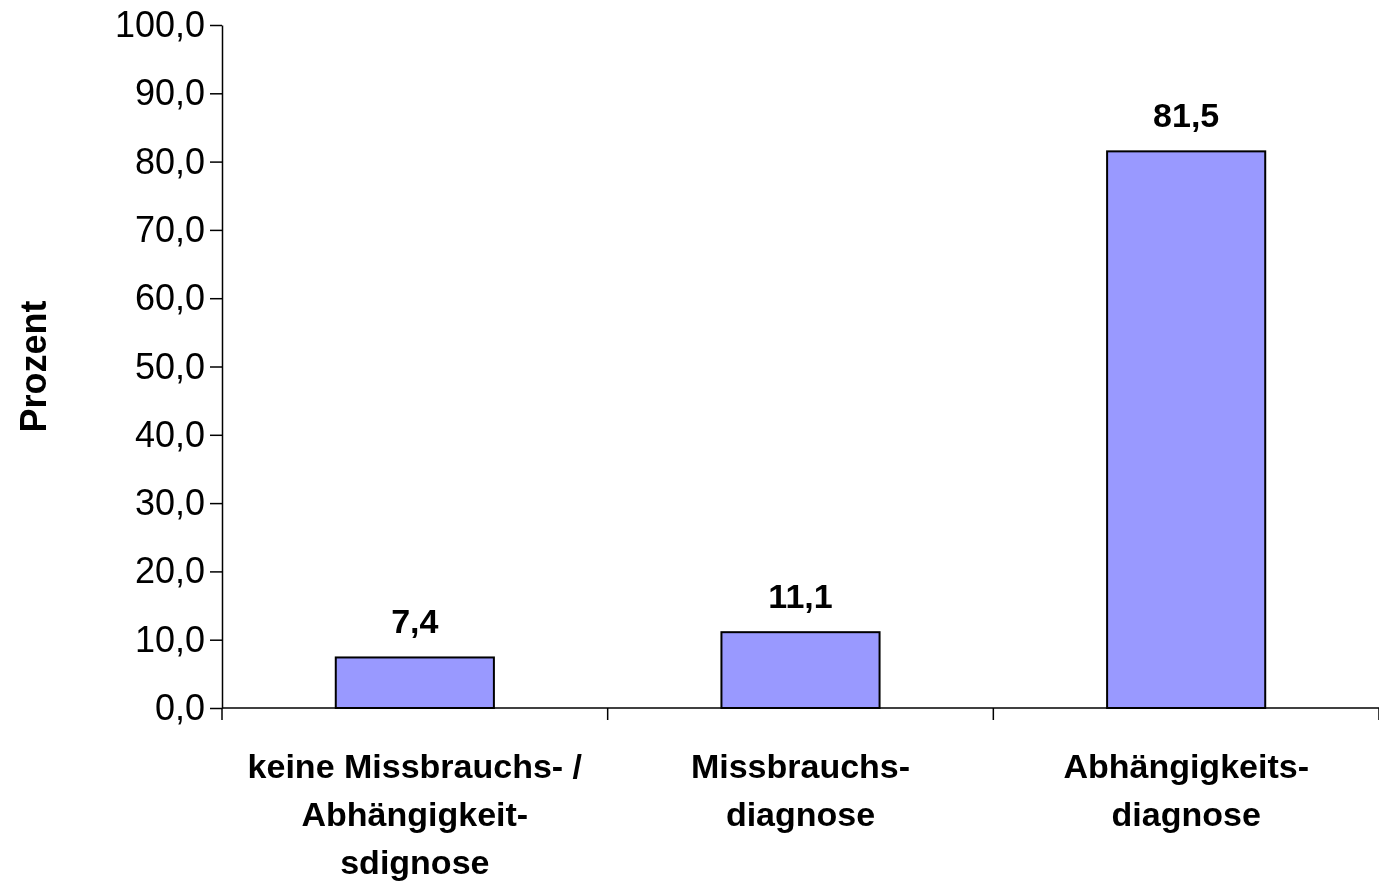 Image resolution: width=1379 pixels, height=886 pixels. What do you see at coordinates (1186, 790) in the screenshot?
I see `x-tick-label: Abhängigkeits- diagnose` at bounding box center [1186, 790].